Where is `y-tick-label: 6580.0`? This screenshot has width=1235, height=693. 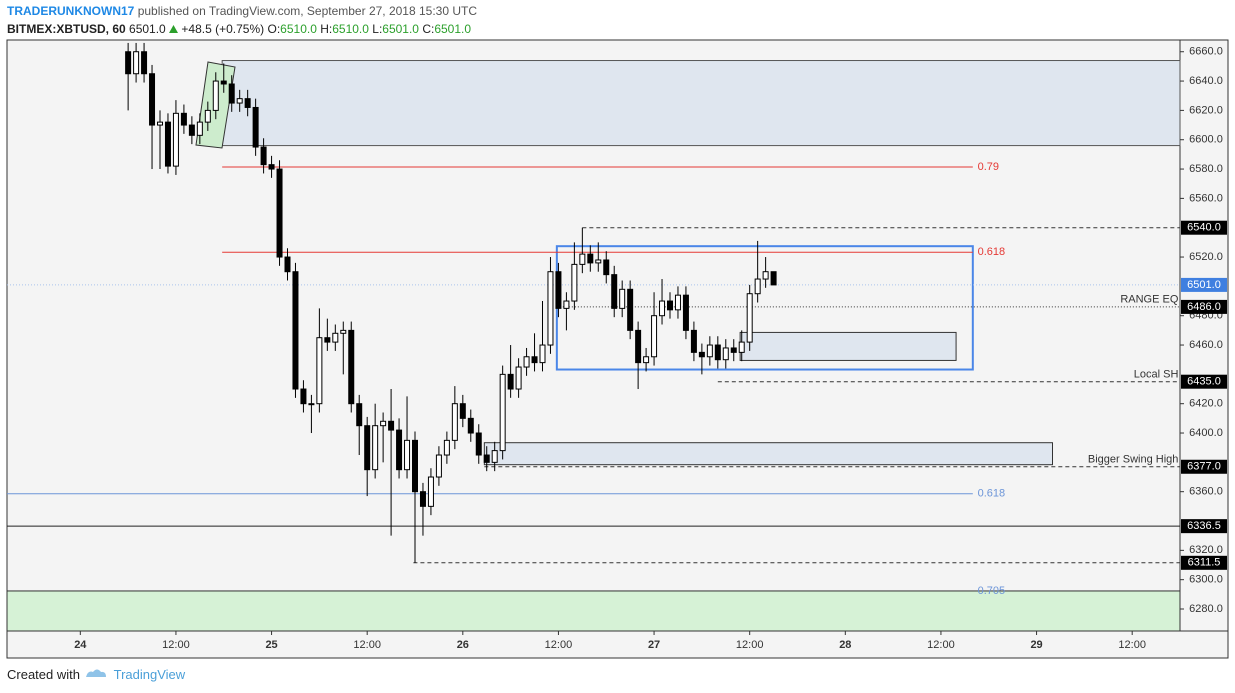
y-tick-label: 6580.0 is located at coordinates (1206, 169).